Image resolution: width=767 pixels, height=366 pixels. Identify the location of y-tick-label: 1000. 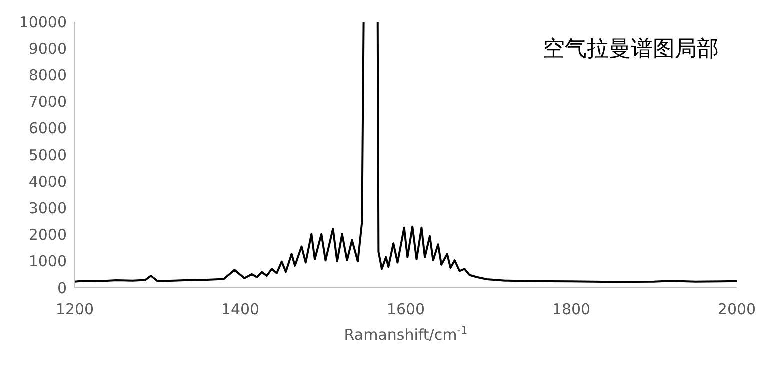
(47, 261).